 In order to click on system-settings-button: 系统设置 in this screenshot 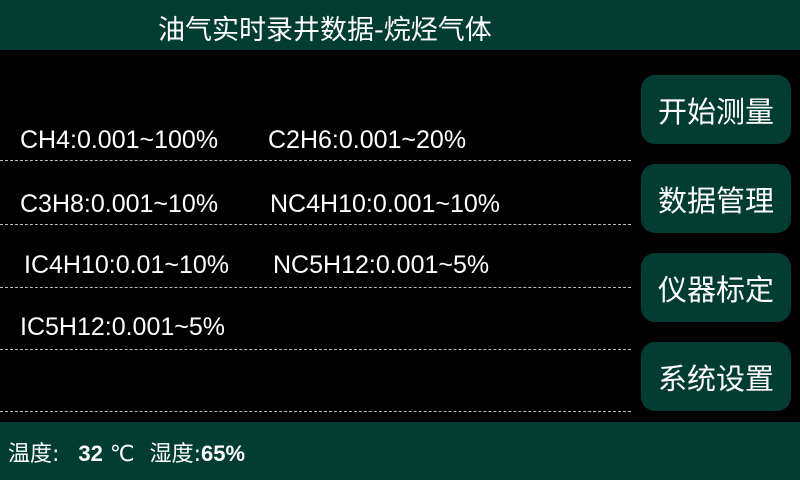, I will do `click(716, 376)`.